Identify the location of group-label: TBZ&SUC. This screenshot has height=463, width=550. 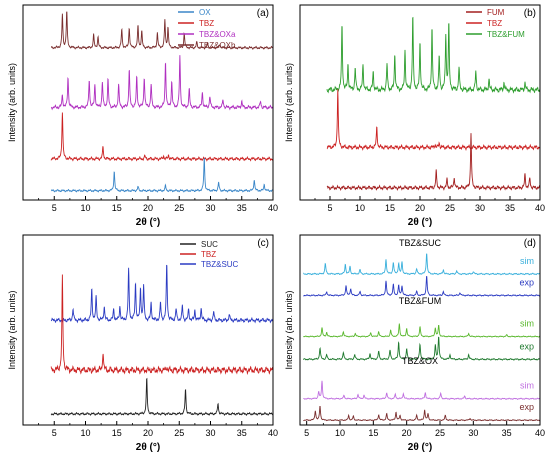
(420, 243).